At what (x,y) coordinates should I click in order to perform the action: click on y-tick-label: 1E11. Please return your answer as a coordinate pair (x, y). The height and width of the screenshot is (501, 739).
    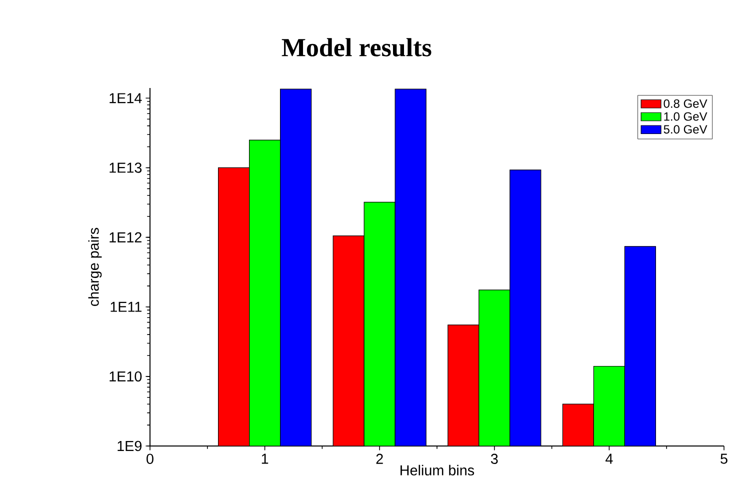
    Looking at the image, I should click on (126, 307).